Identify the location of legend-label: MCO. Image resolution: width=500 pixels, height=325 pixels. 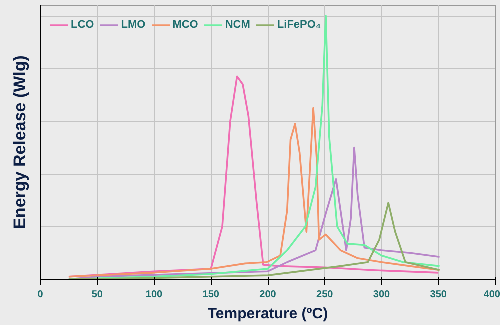
(185, 25).